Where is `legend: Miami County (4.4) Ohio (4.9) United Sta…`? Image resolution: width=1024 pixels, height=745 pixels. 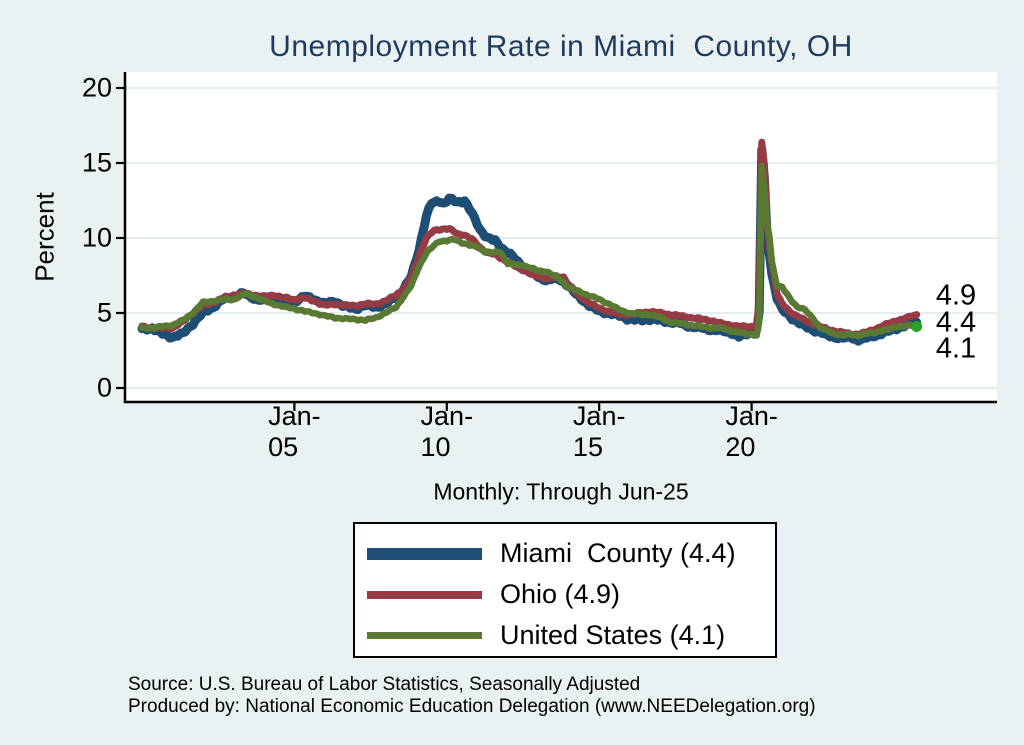 legend: Miami County (4.4) Ohio (4.9) United Sta… is located at coordinates (565, 590).